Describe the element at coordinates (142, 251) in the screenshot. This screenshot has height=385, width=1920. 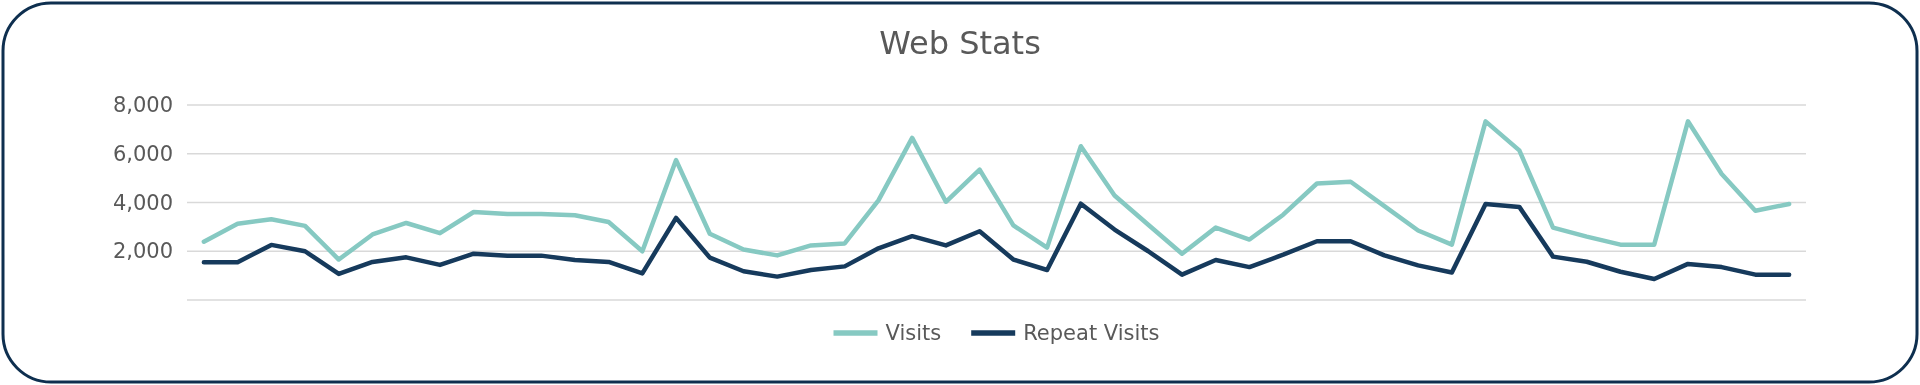
I see `y-tick-label: 2,000` at that location.